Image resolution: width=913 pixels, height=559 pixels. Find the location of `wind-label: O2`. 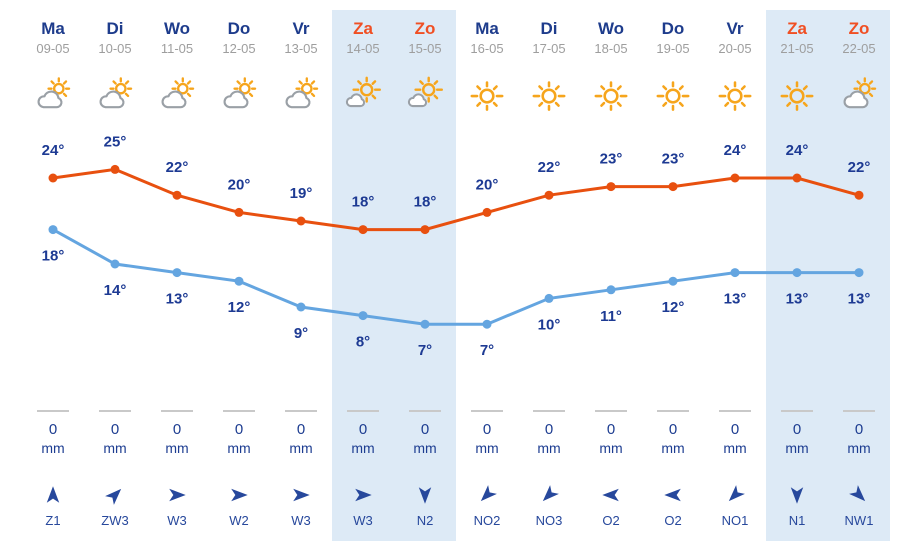

wind-label: O2 is located at coordinates (611, 520).